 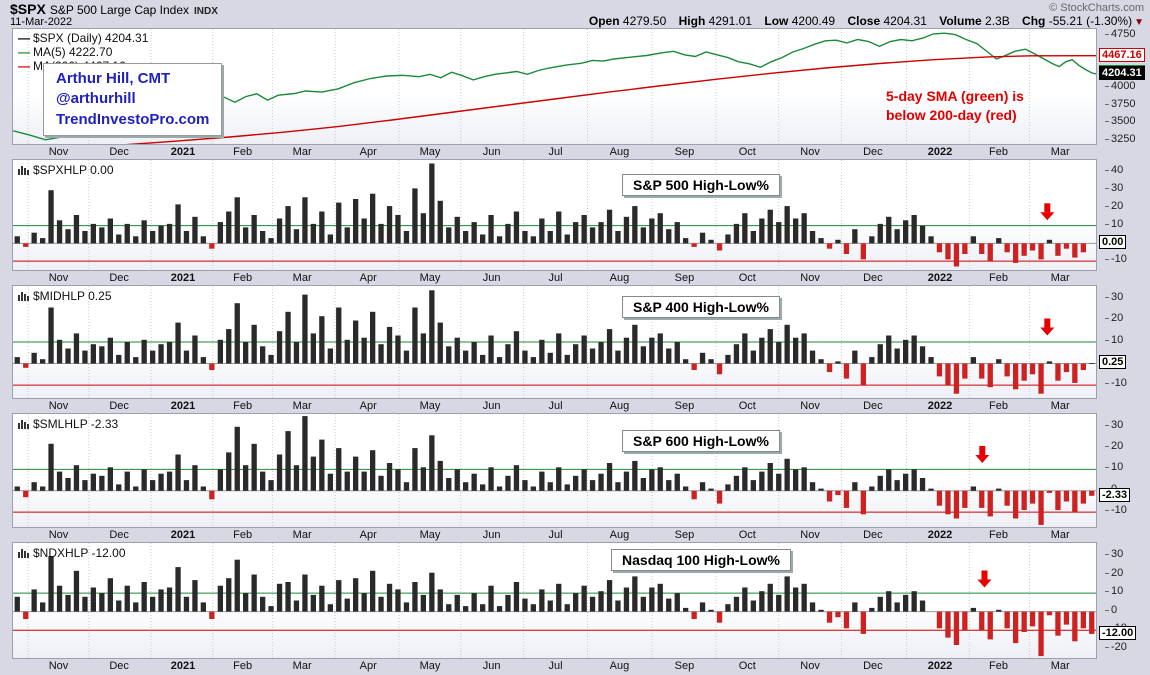 What do you see at coordinates (905, 21) in the screenshot?
I see `close-value: 4204.31` at bounding box center [905, 21].